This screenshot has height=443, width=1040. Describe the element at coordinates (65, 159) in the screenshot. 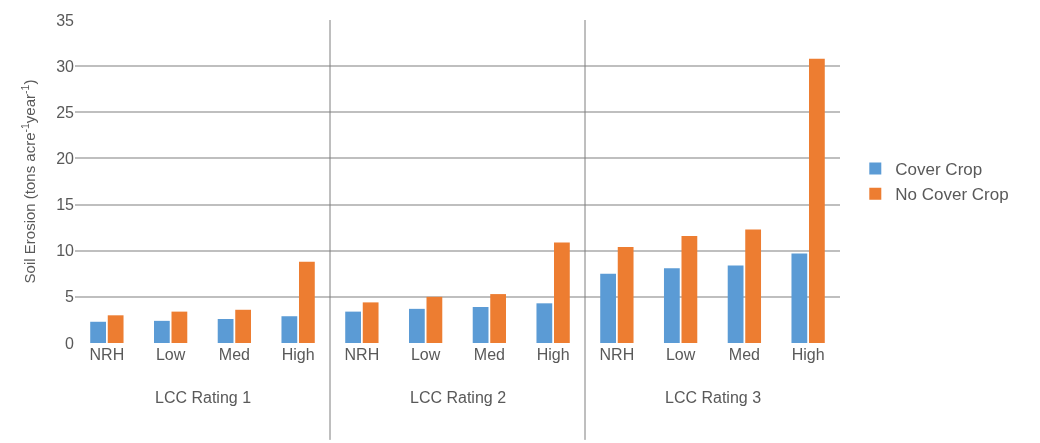

I see `y-tick-label: 20` at that location.